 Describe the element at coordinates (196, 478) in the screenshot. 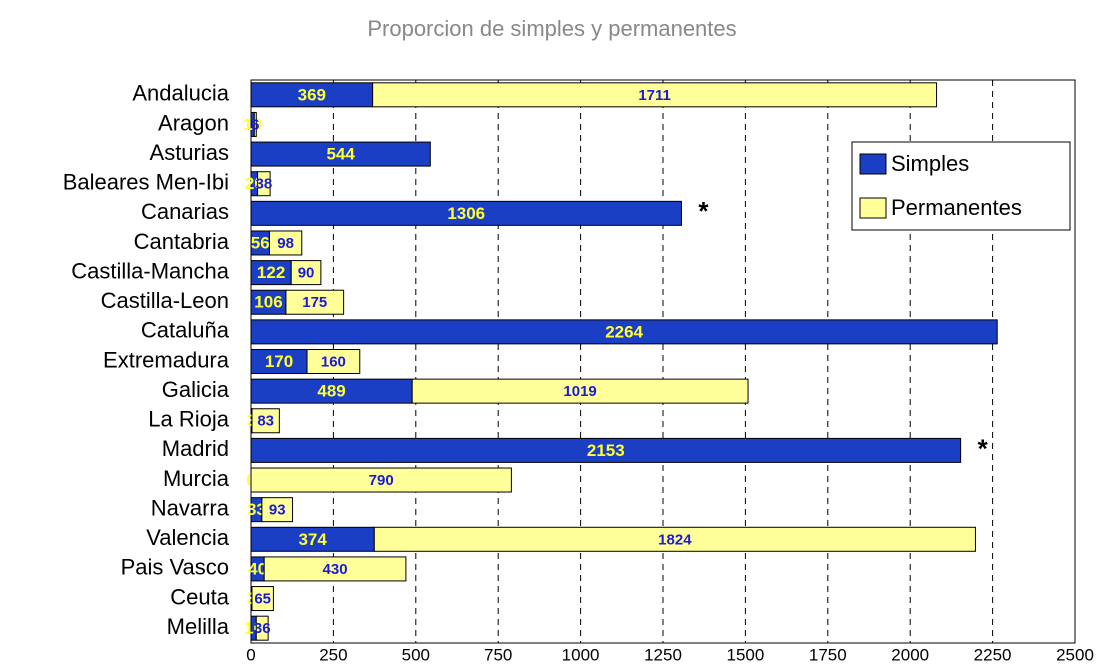

I see `y-tick-label: Murcia` at that location.